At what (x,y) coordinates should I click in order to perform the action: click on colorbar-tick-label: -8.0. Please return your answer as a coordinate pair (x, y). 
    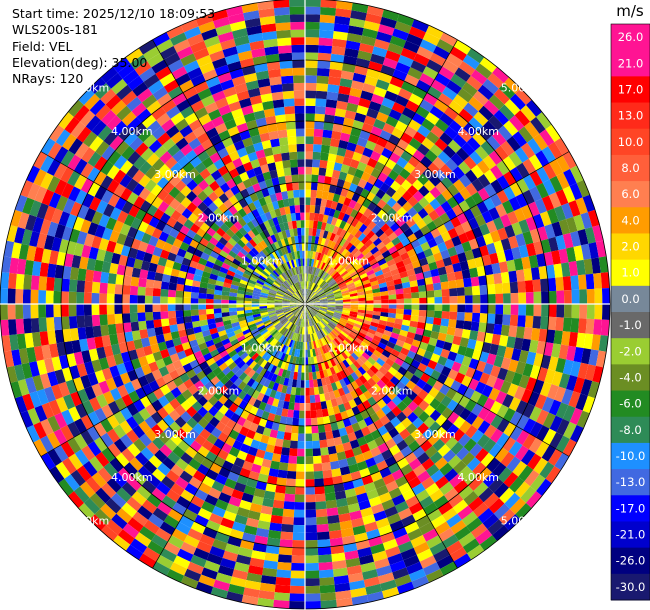
    Looking at the image, I should click on (630, 430).